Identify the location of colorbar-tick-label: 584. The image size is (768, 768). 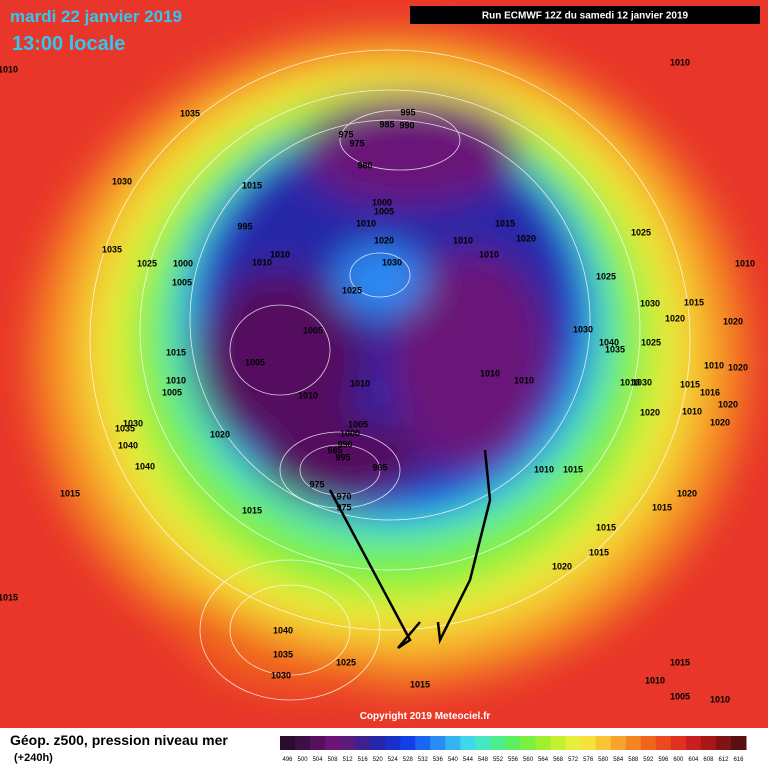
(618, 760).